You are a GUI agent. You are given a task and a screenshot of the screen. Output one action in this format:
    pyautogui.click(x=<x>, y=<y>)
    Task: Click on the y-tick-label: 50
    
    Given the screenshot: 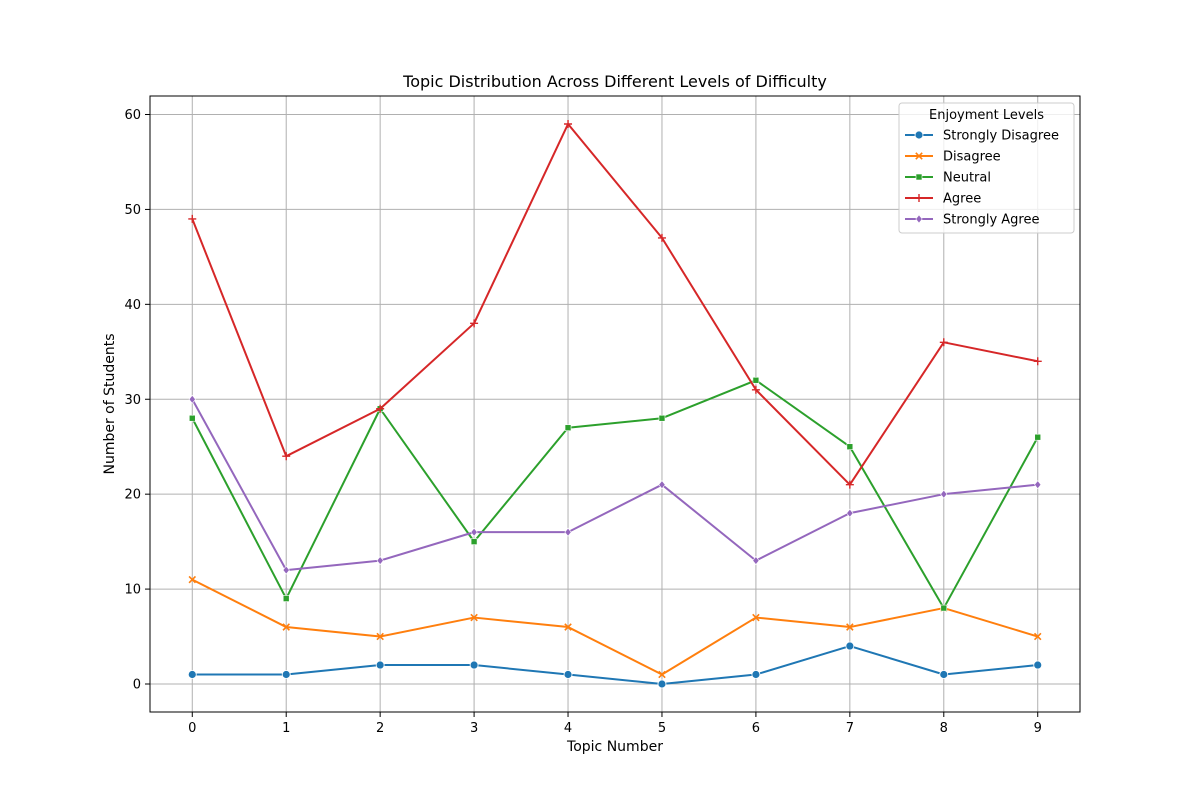 What is the action you would take?
    pyautogui.click(x=132, y=210)
    